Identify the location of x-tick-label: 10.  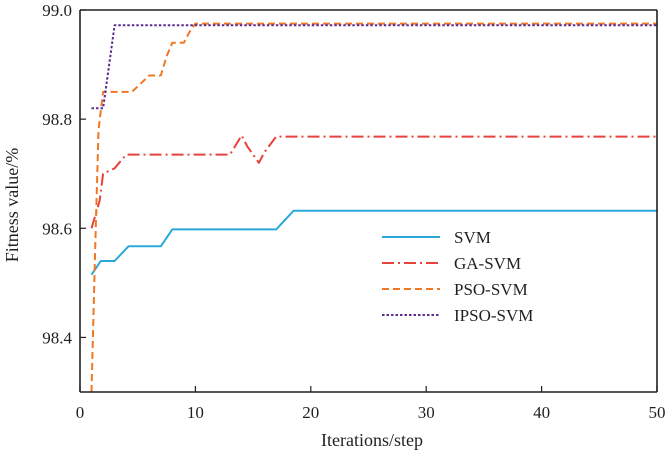
(195, 412).